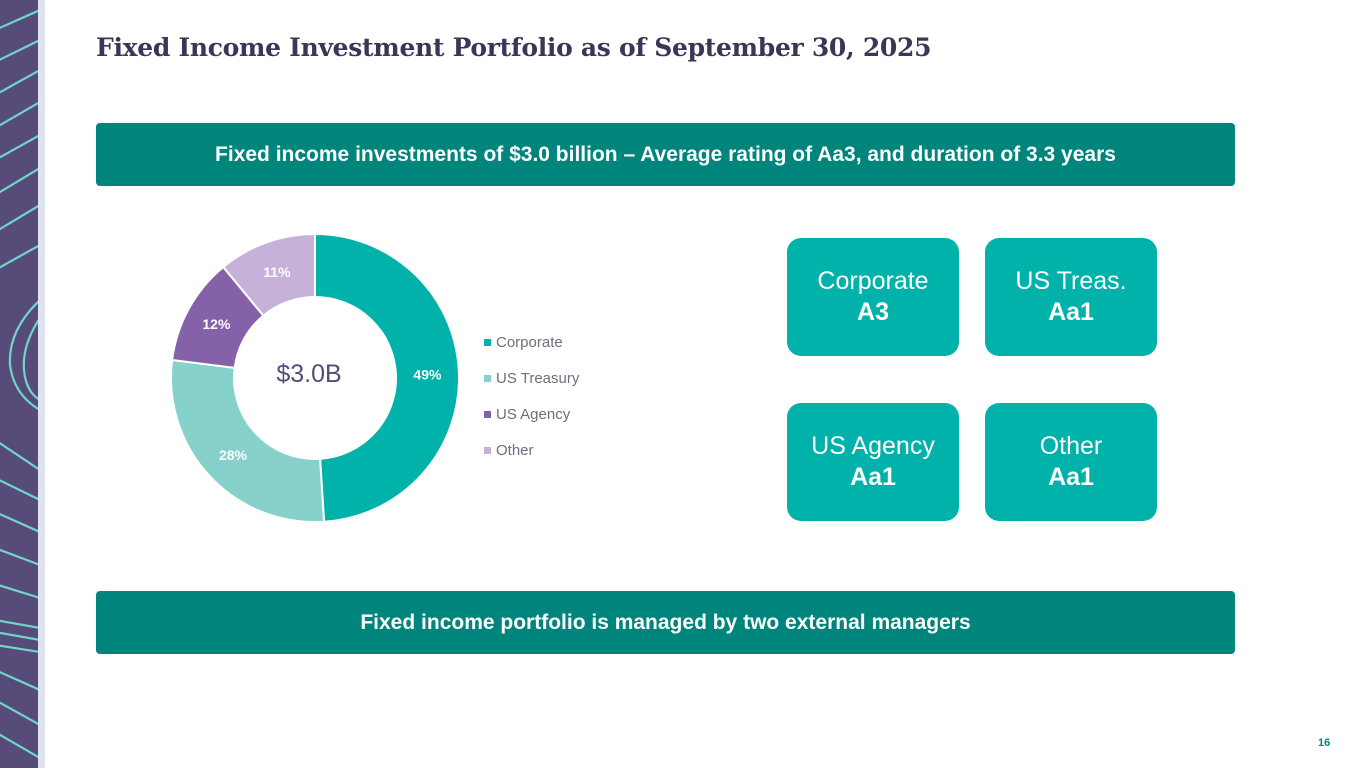 This screenshot has height=768, width=1365. What do you see at coordinates (1324, 743) in the screenshot?
I see `page-number: 16` at bounding box center [1324, 743].